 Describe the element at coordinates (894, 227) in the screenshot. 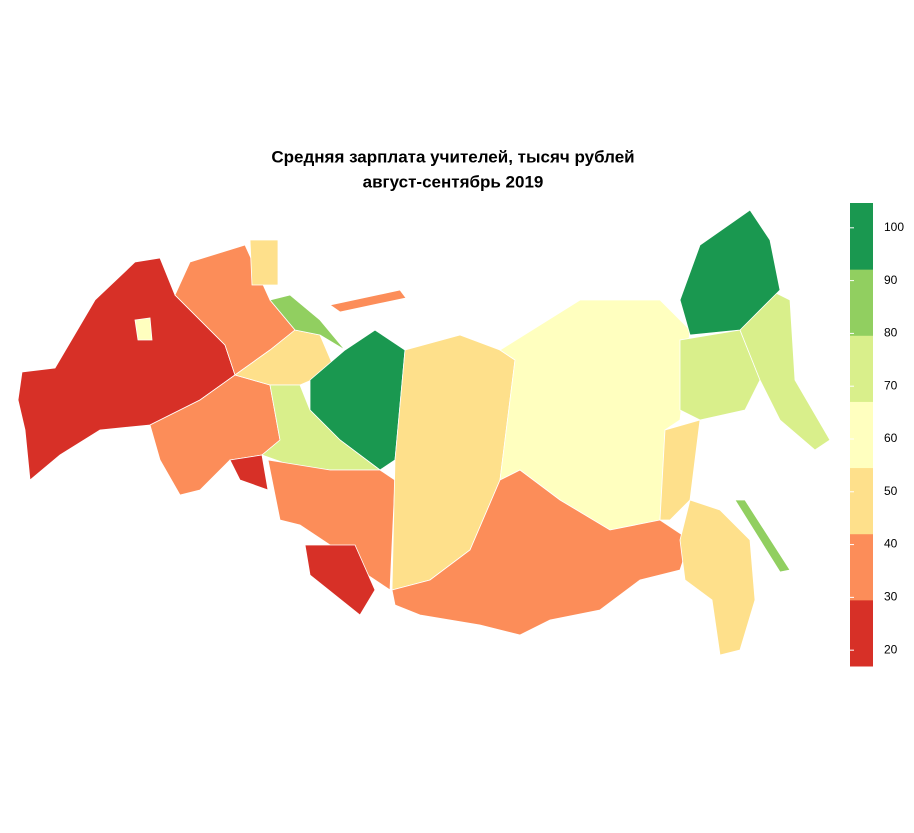

I see `legend-label: 100` at that location.